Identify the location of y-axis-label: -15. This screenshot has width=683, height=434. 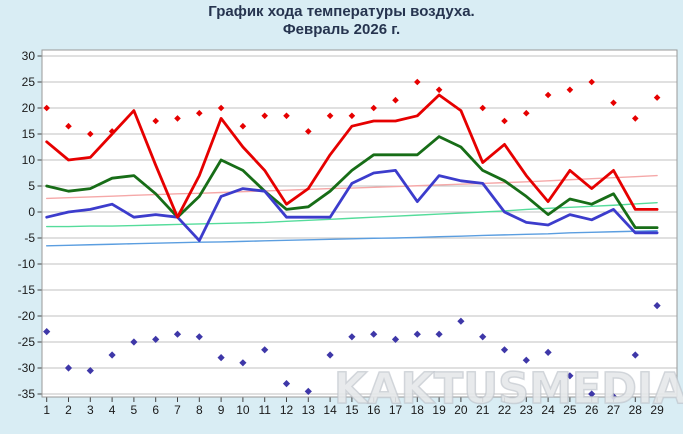
(27, 290).